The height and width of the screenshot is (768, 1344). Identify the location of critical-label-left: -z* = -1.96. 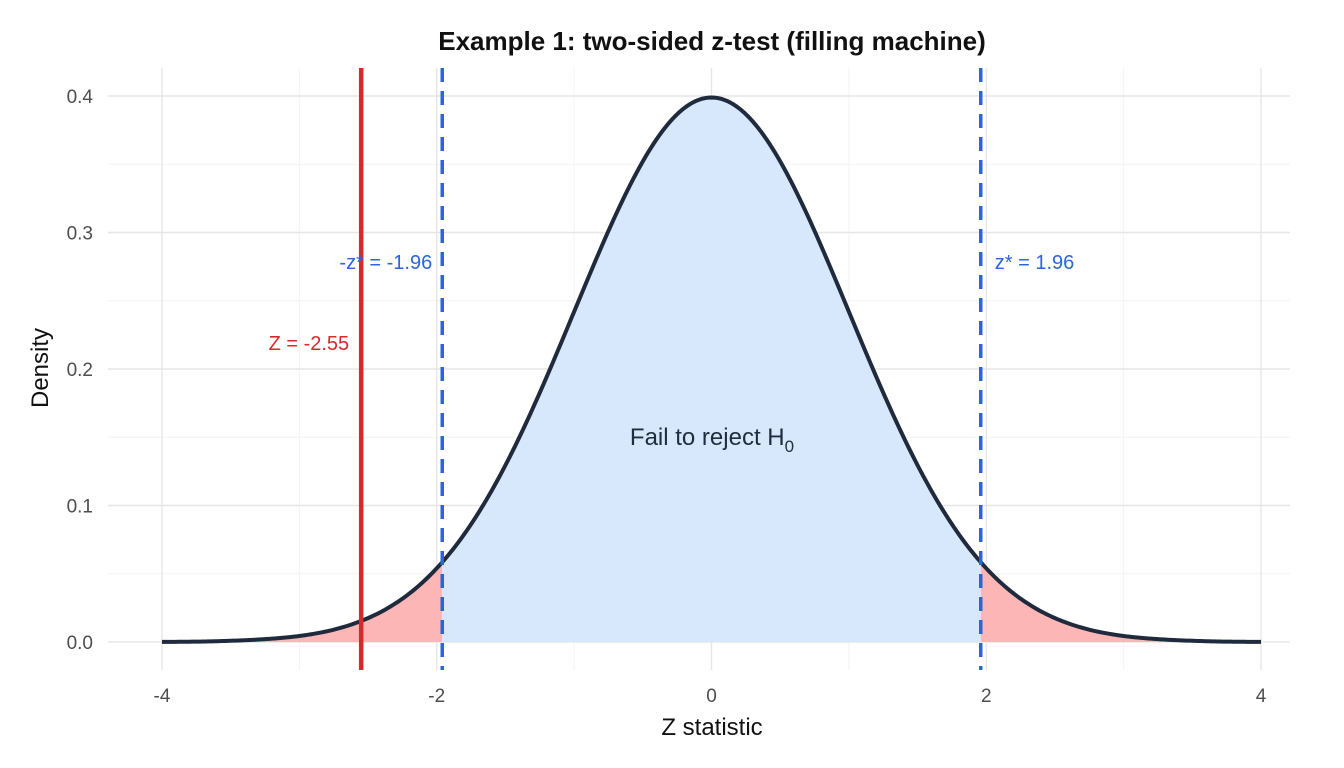
(385, 263).